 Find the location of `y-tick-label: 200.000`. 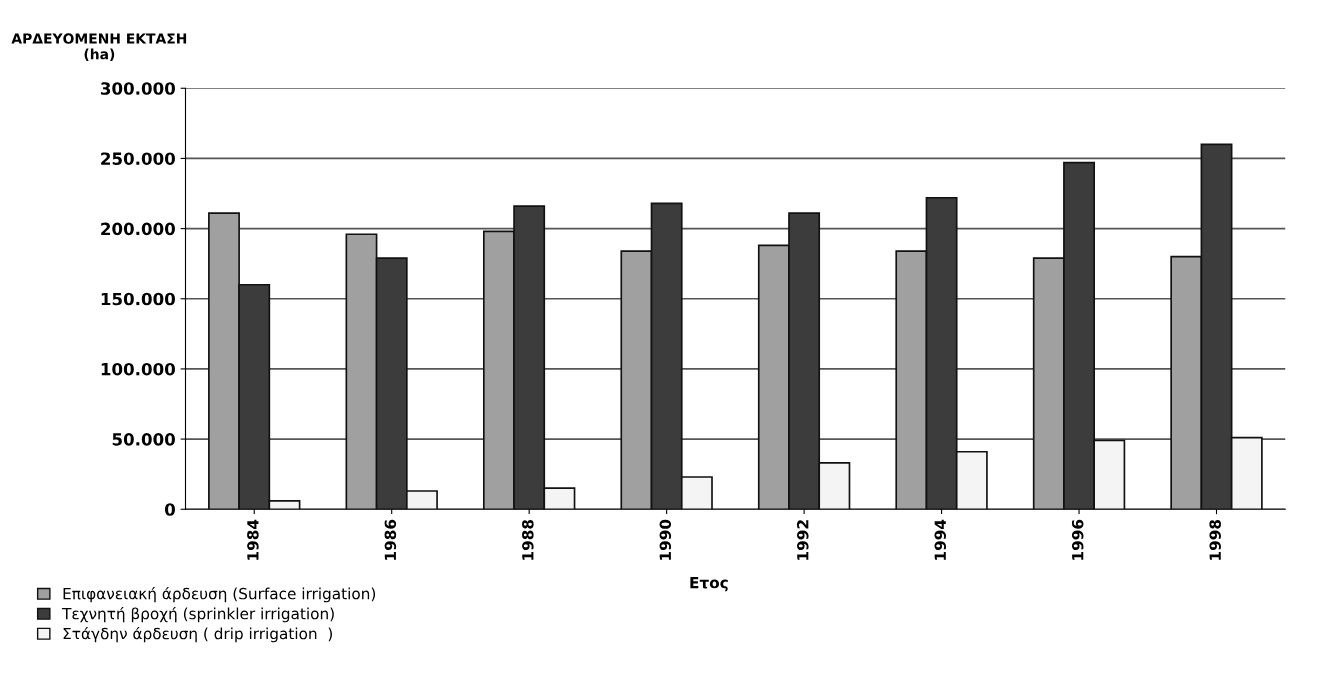

y-tick-label: 200.000 is located at coordinates (138, 229).